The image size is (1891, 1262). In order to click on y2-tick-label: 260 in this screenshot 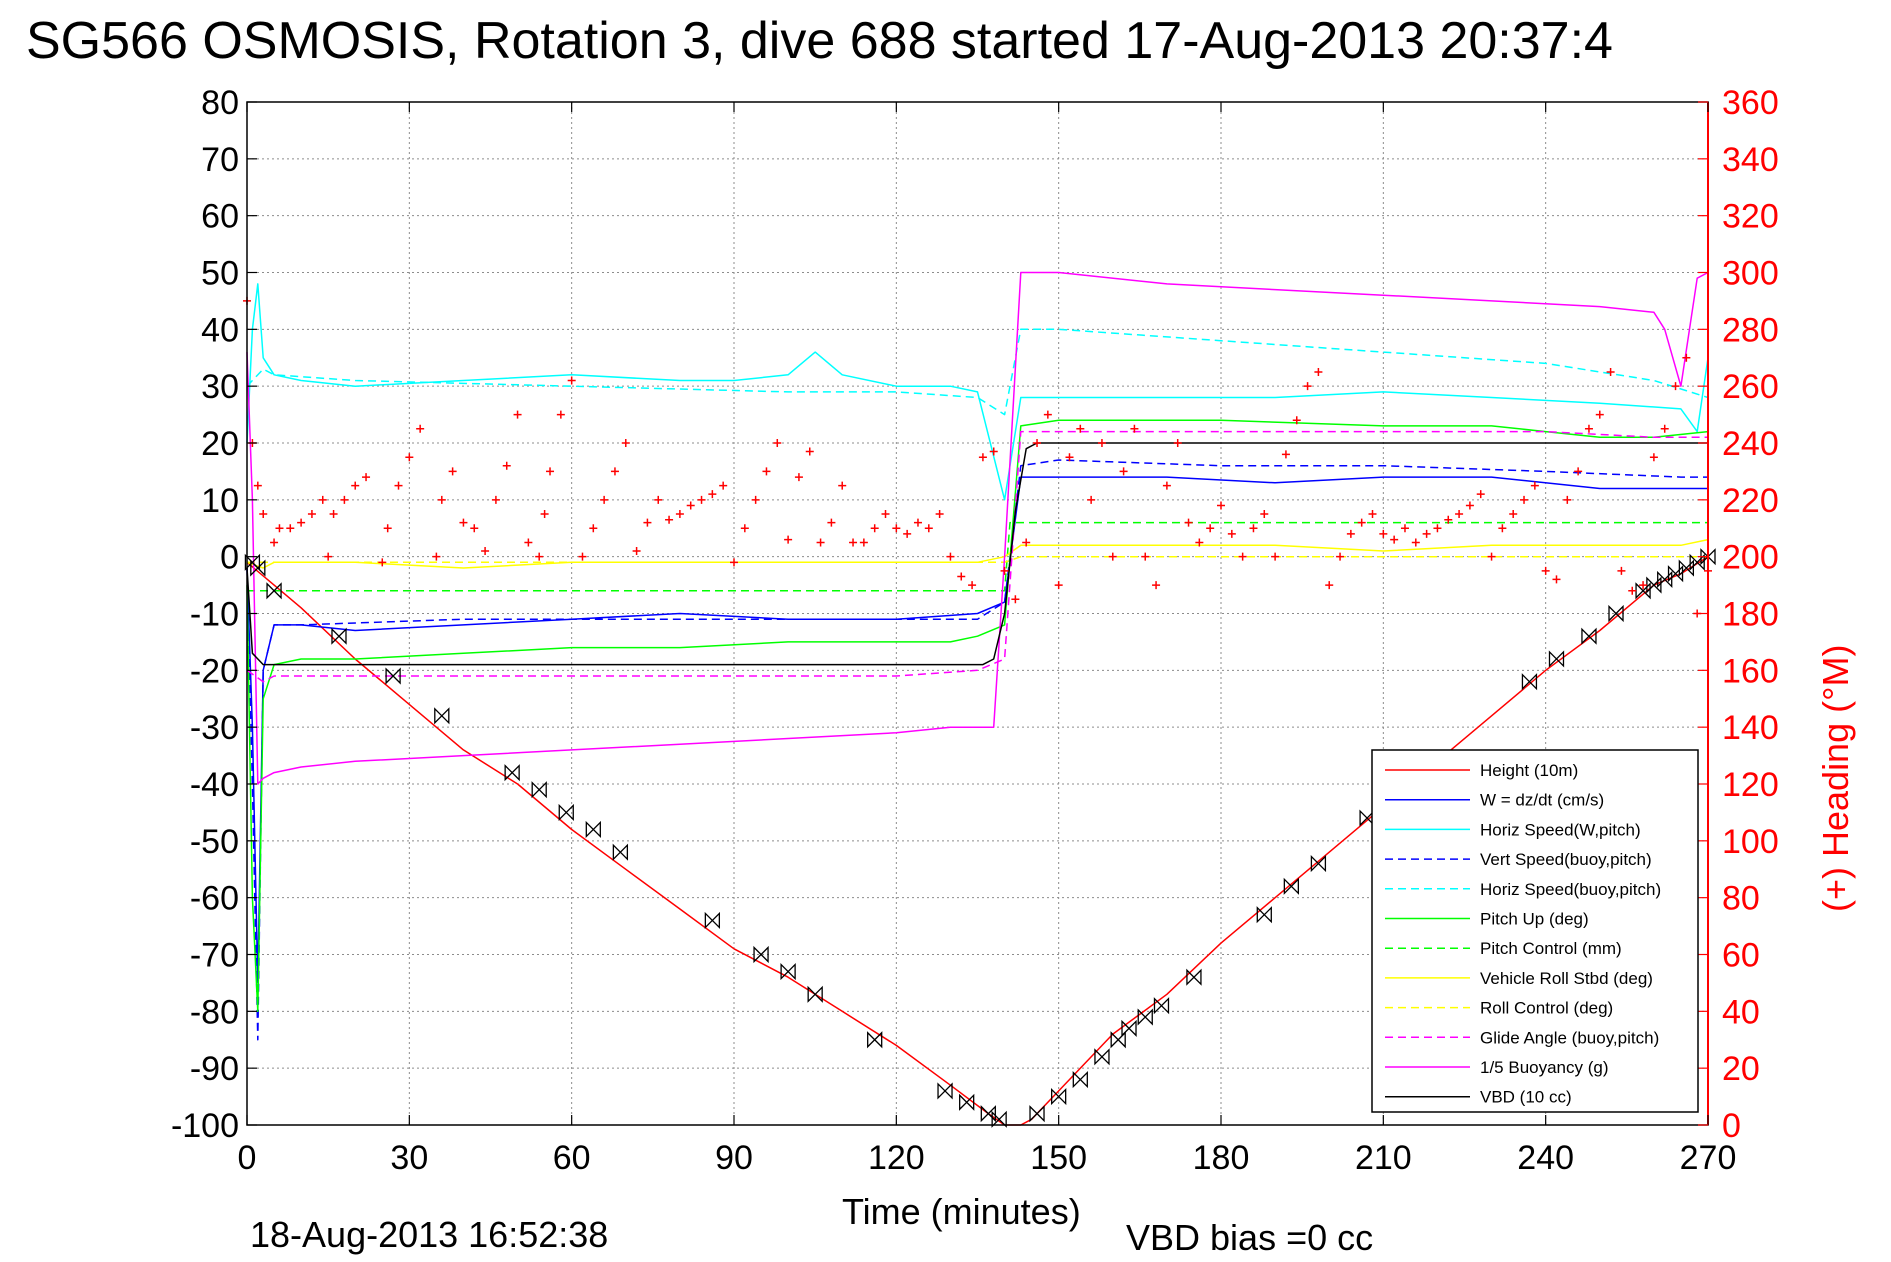, I will do `click(1750, 387)`.